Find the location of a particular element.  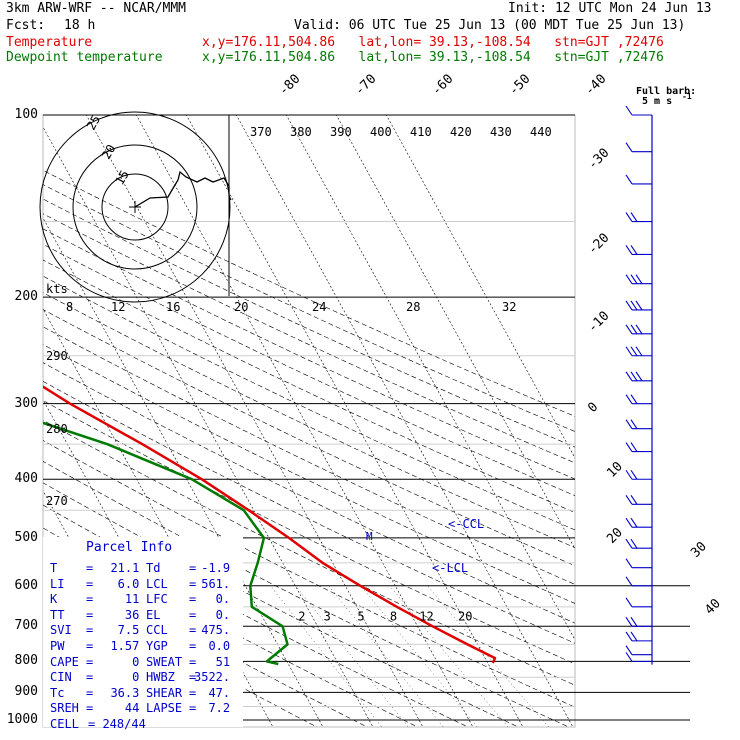

parcel-value: 21.1 is located at coordinates (118, 568).